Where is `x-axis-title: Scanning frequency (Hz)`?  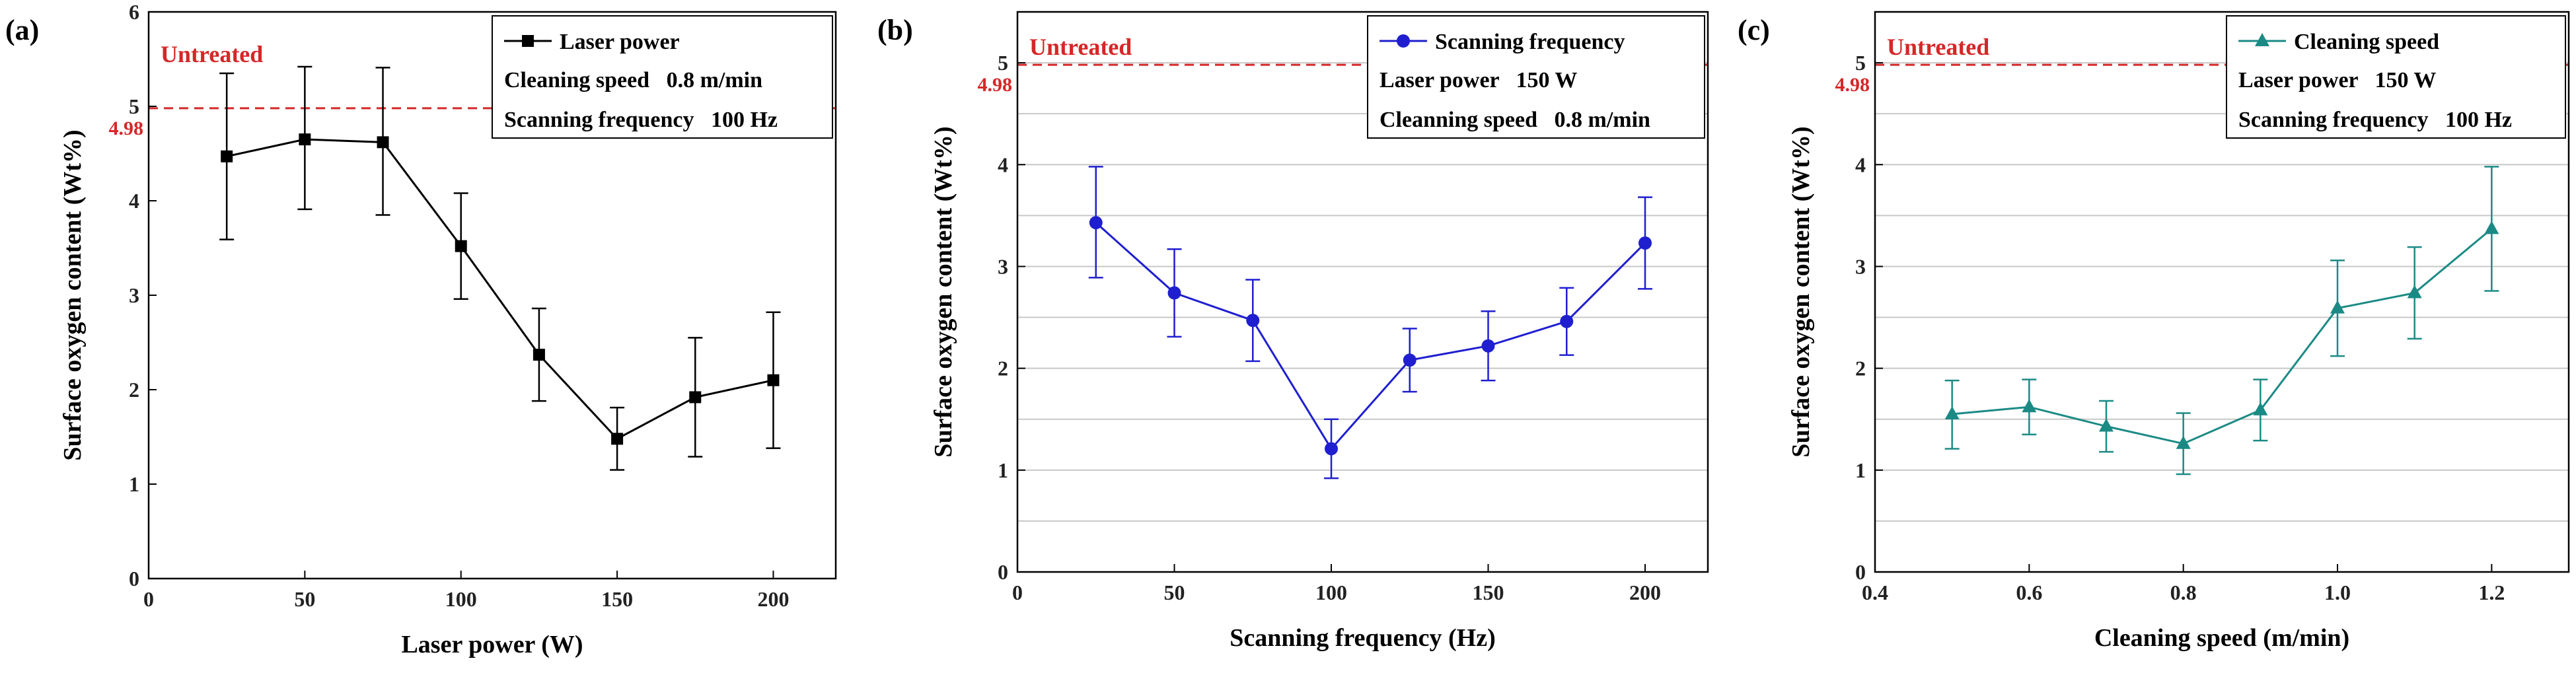
x-axis-title: Scanning frequency (Hz) is located at coordinates (1363, 638).